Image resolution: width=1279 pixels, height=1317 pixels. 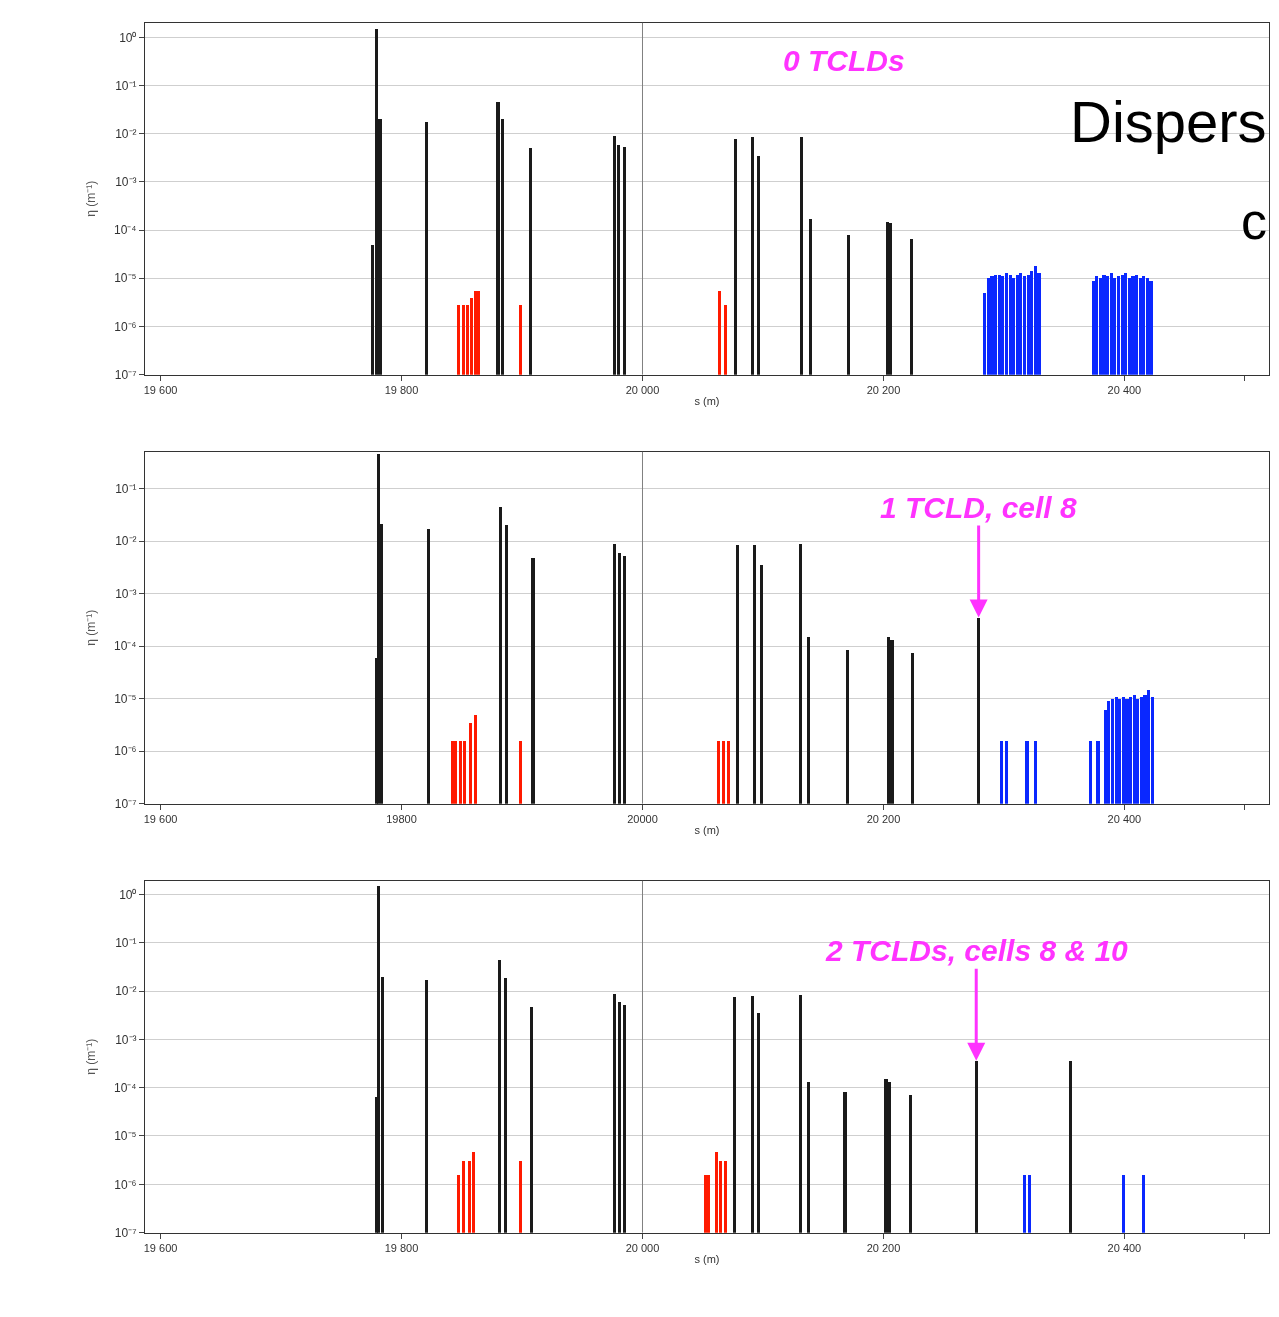 I want to click on annotation: 2 TCLDs, cells 8 & 10, so click(x=977, y=950).